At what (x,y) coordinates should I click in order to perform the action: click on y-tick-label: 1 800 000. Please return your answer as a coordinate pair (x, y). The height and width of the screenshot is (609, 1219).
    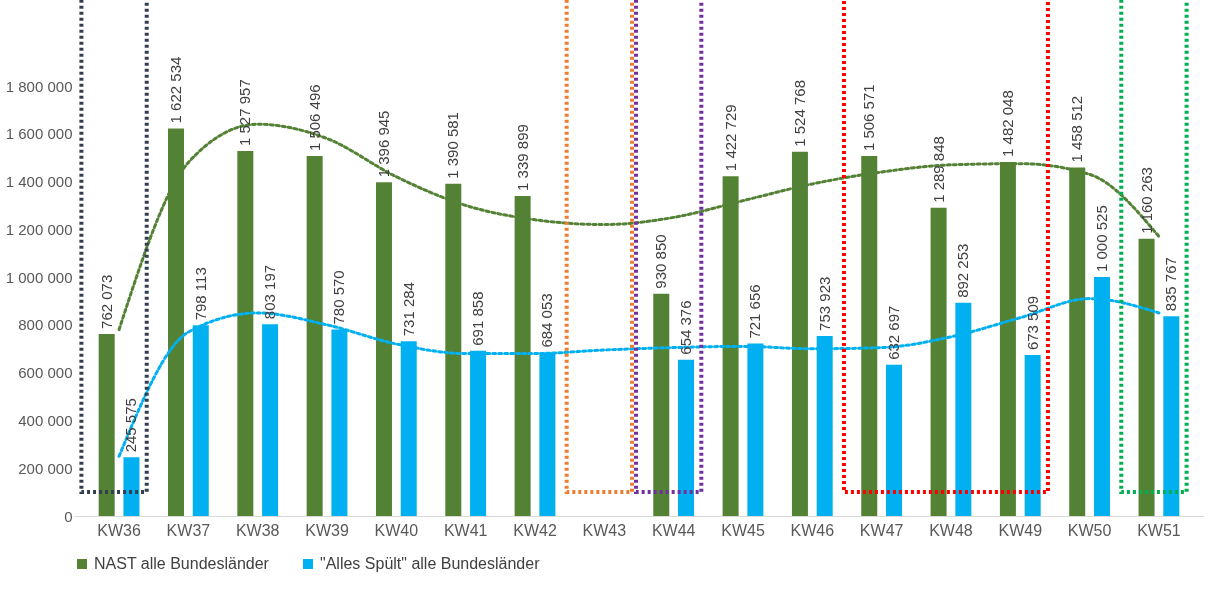
    Looking at the image, I should click on (39, 86).